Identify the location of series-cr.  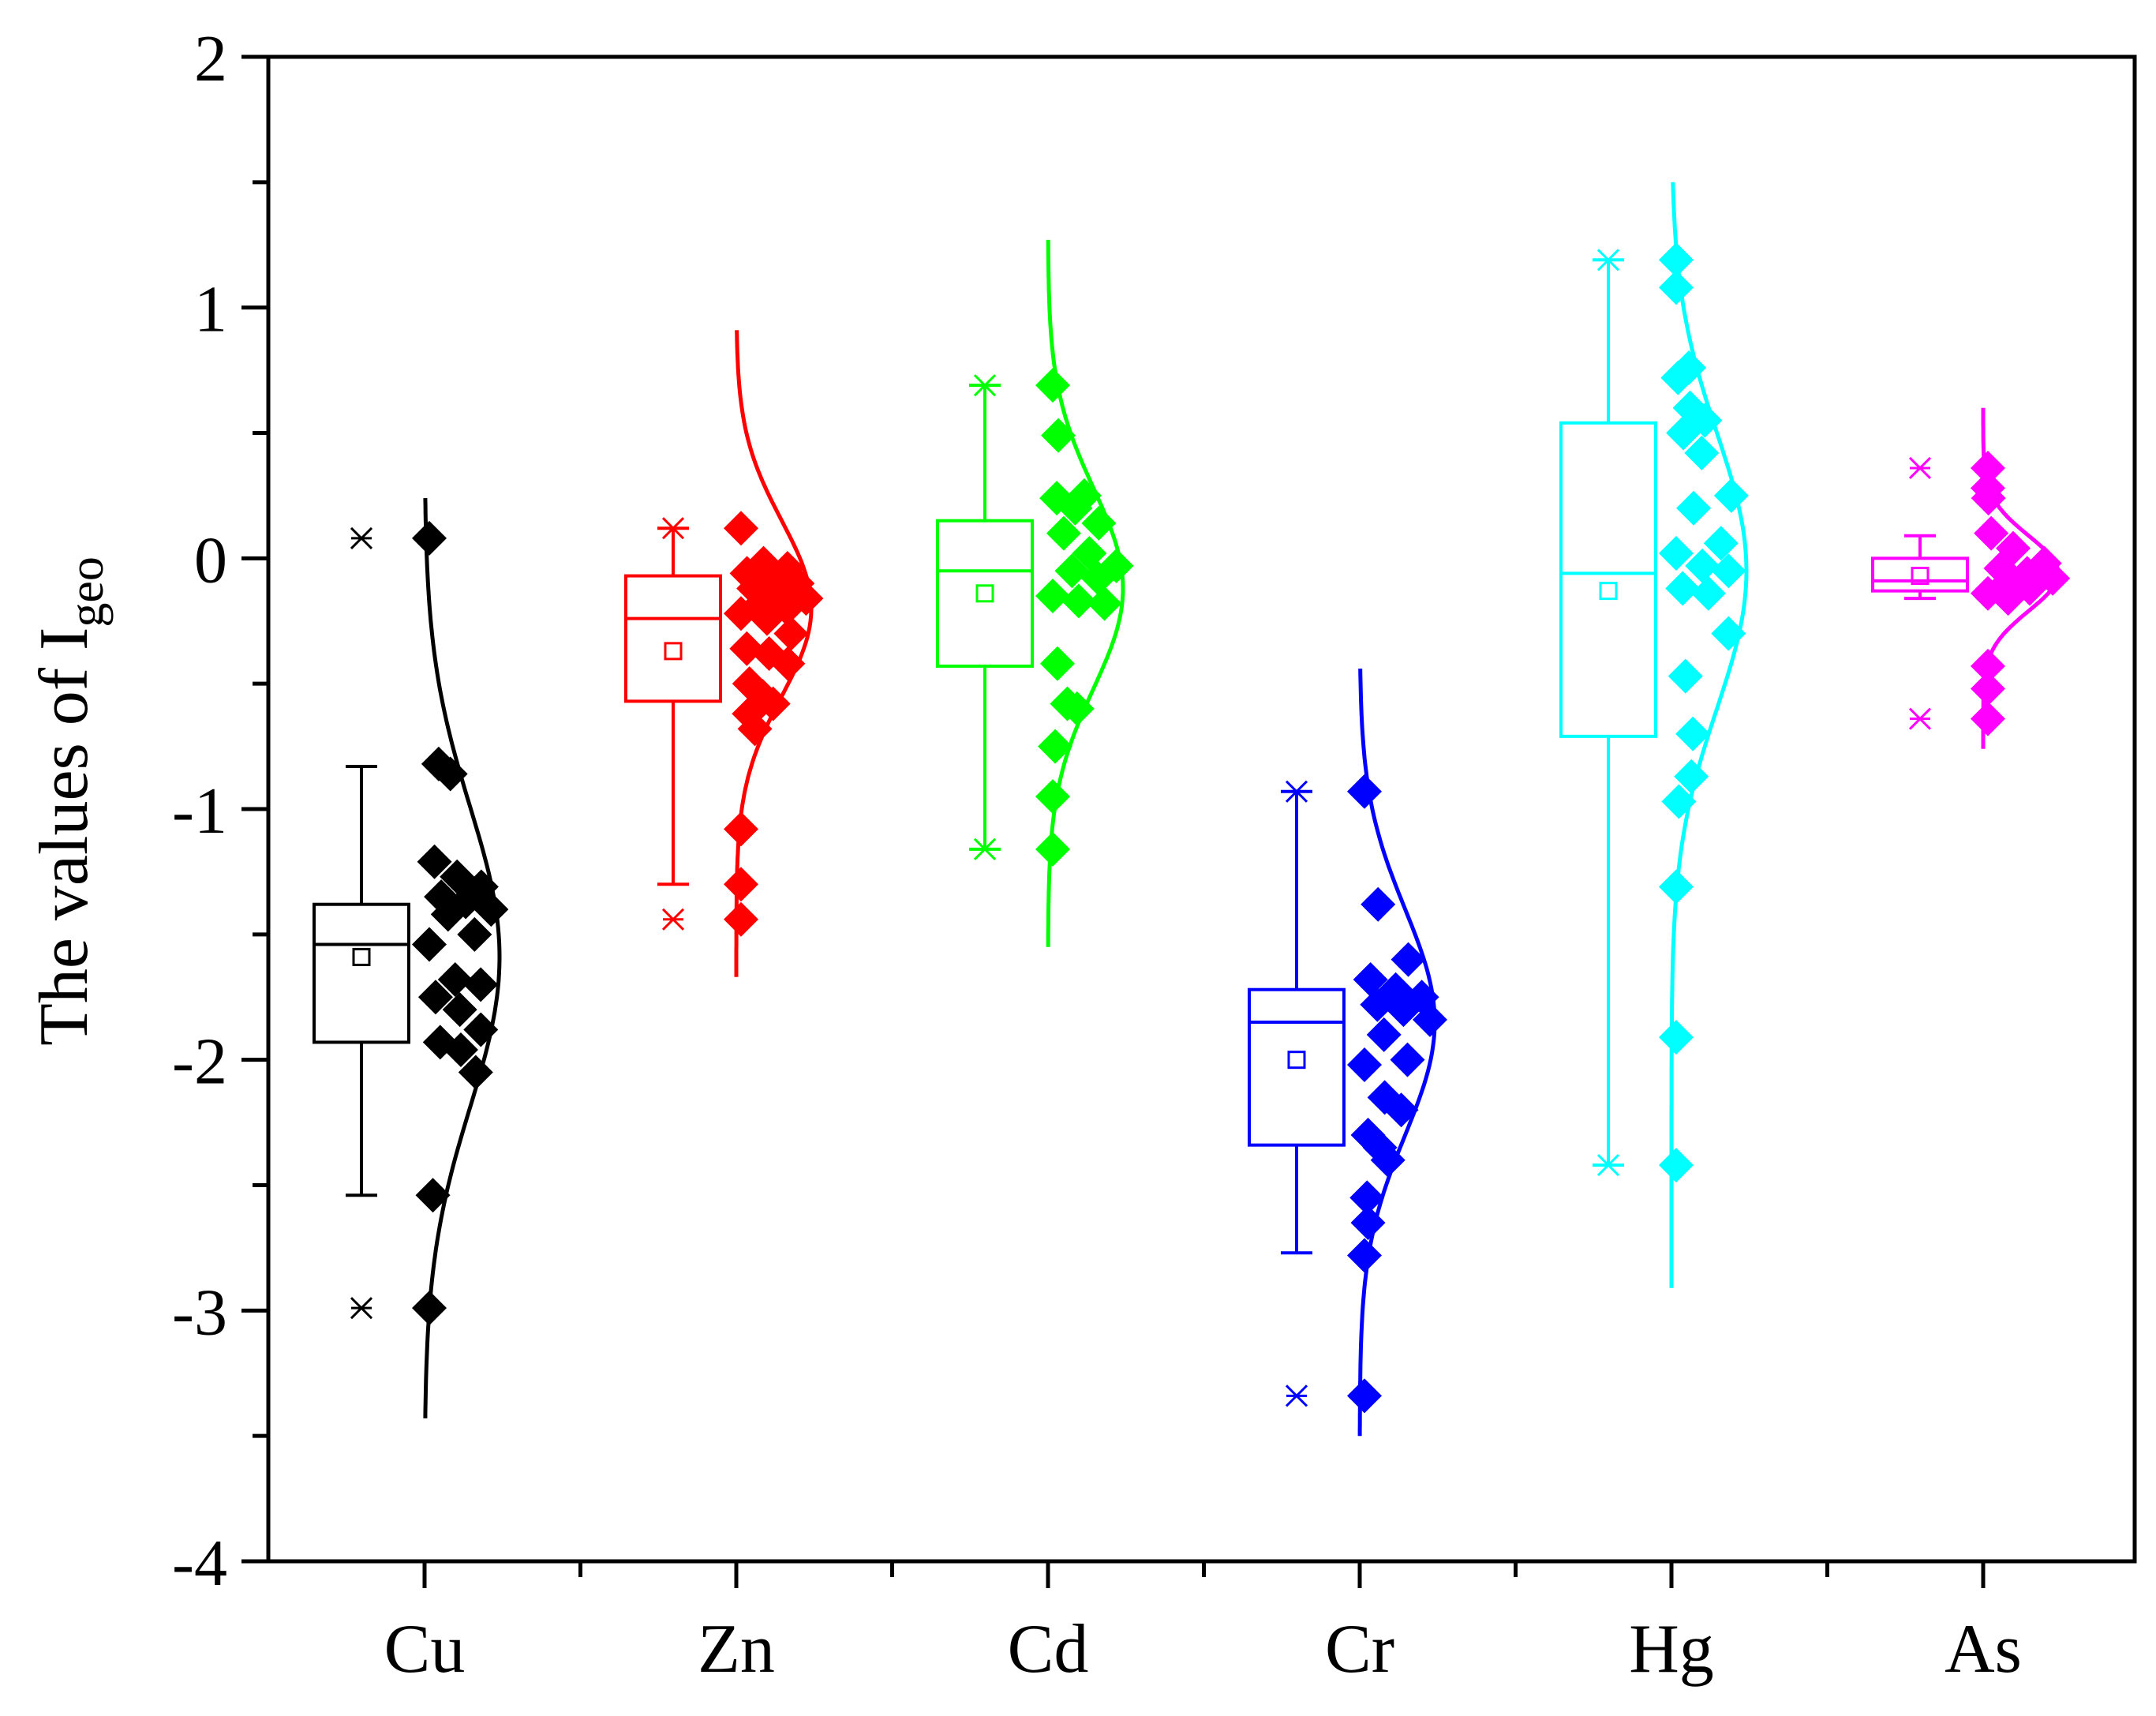
(1347, 1053).